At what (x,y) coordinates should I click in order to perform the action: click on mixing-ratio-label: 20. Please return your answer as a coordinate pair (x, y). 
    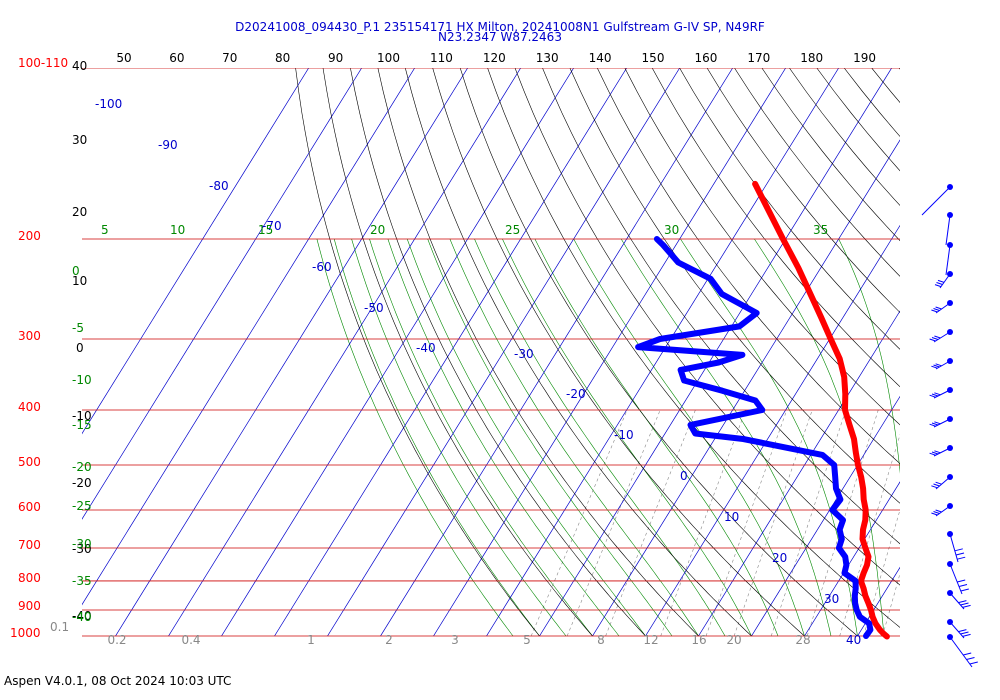
    Looking at the image, I should click on (733, 640).